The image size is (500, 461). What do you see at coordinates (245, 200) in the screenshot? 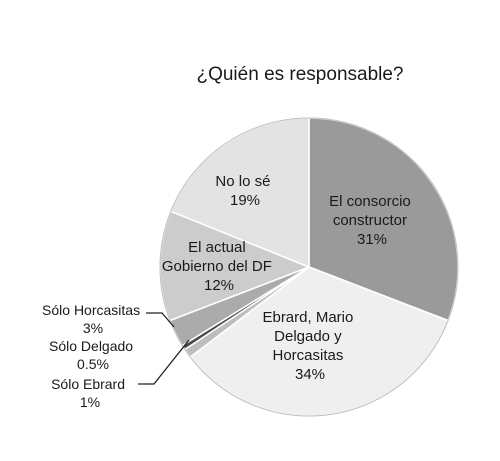
I see `slice-label-nolose-value: 19%` at bounding box center [245, 200].